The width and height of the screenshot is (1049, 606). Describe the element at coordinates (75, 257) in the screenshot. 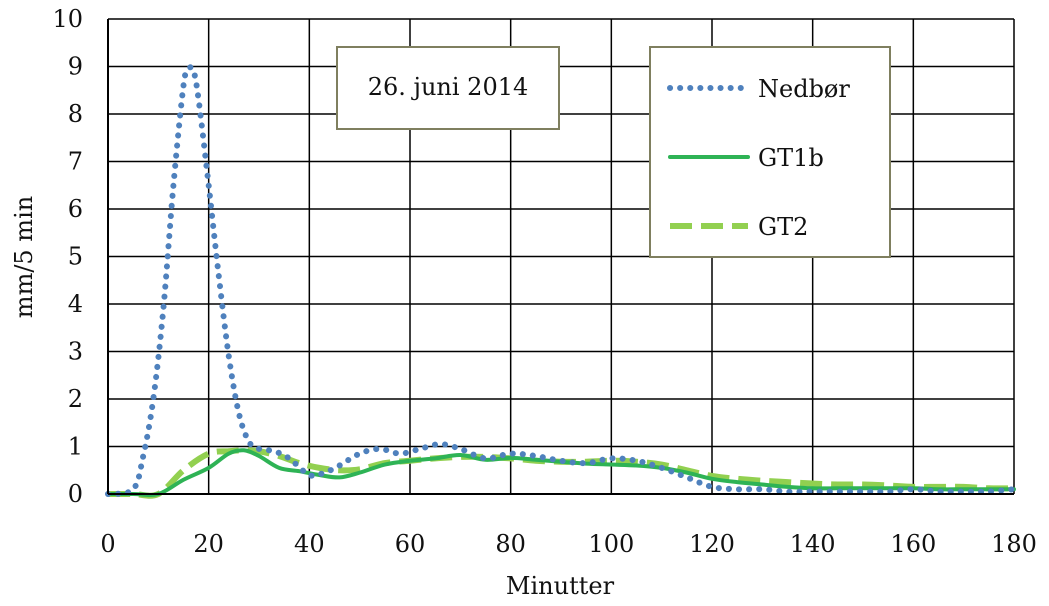

I see `y-tick-label: 5` at that location.